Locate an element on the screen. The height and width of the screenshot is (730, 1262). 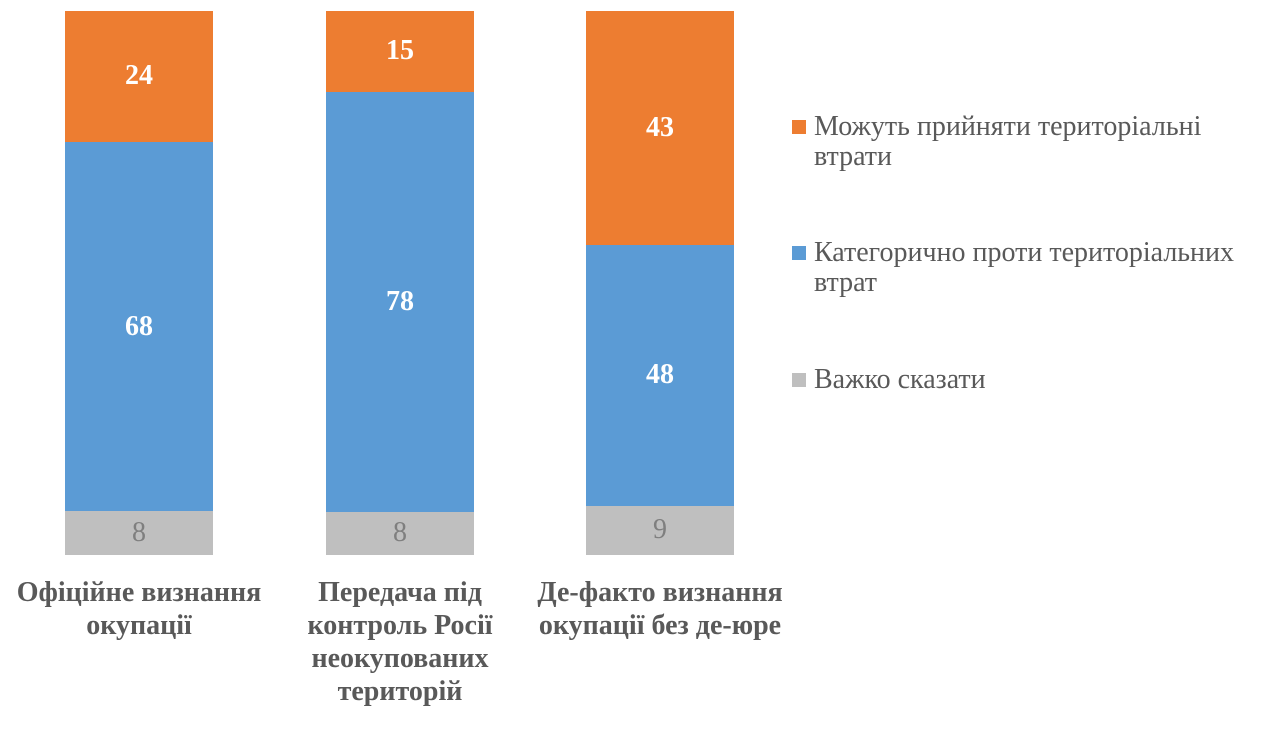
category-label-line: Офіційне визнання is located at coordinates (139, 592).